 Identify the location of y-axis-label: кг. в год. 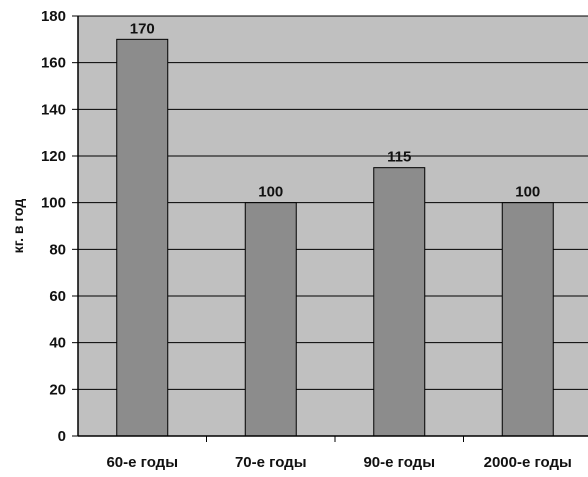
(18, 226).